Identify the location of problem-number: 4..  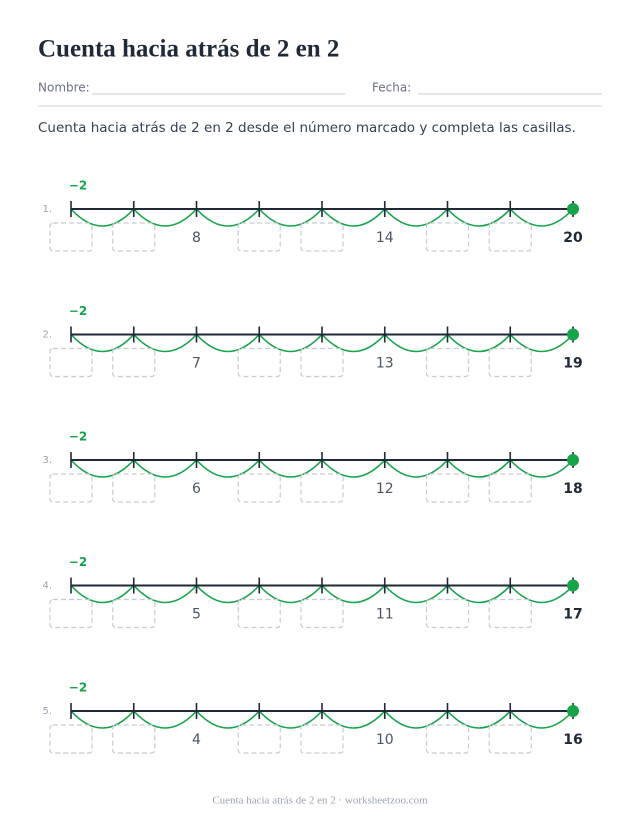
(47, 586).